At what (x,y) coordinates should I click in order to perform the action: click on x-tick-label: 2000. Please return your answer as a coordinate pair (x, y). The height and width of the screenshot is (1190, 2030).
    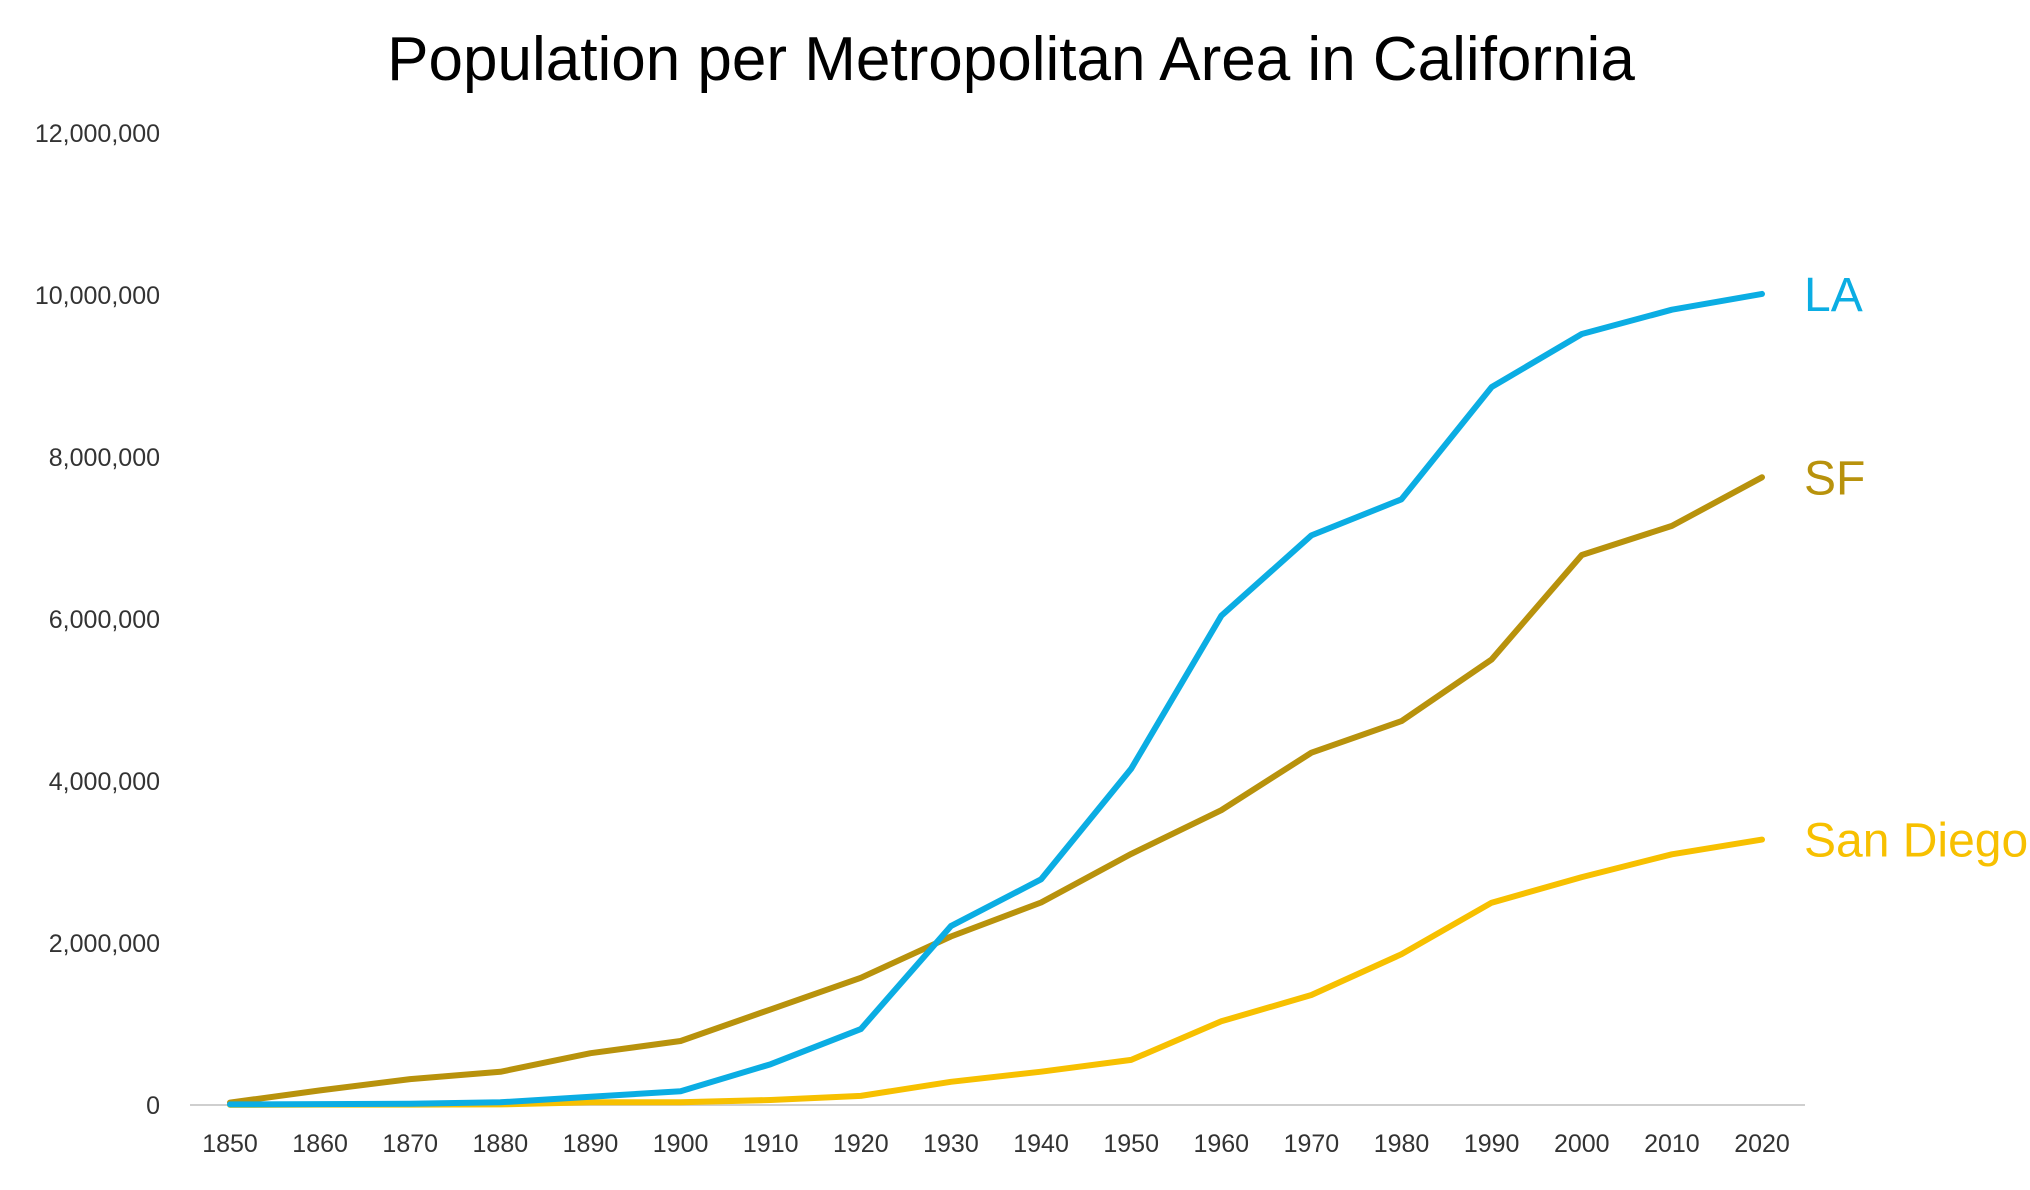
    Looking at the image, I should click on (1582, 1144).